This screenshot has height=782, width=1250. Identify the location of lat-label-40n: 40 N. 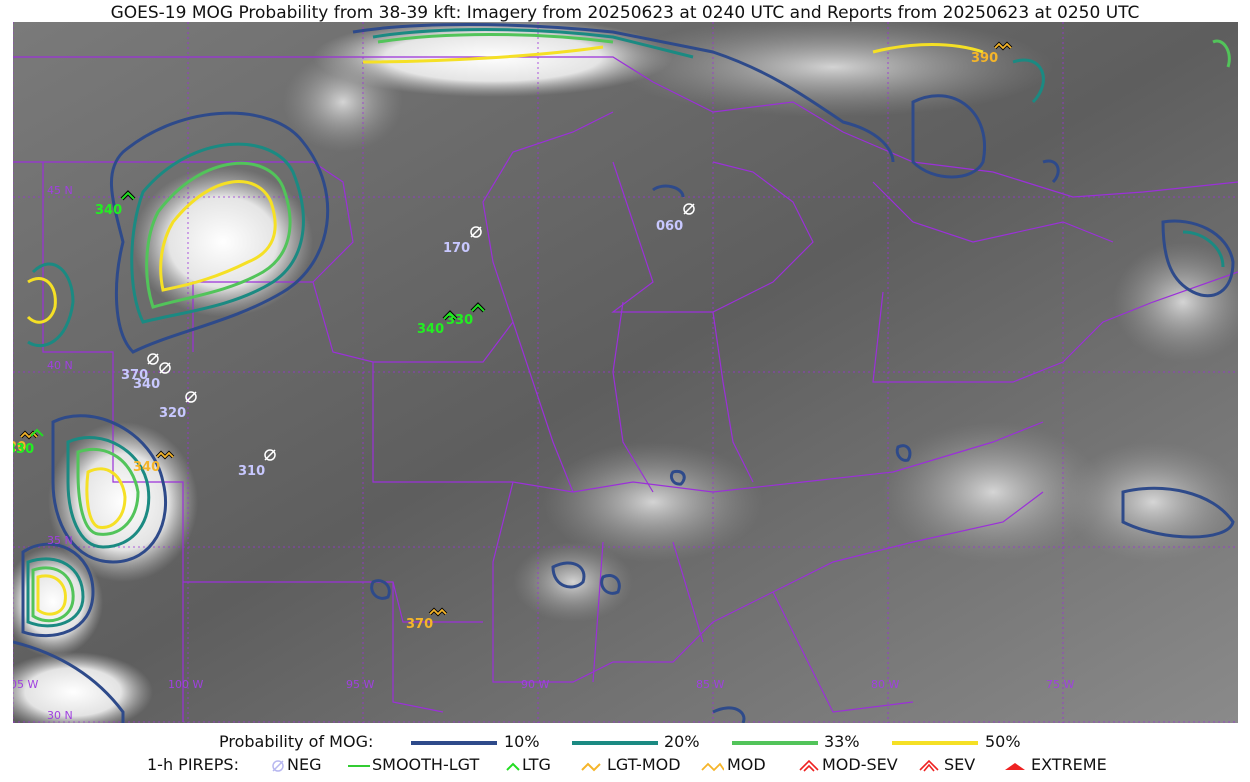
(60, 365).